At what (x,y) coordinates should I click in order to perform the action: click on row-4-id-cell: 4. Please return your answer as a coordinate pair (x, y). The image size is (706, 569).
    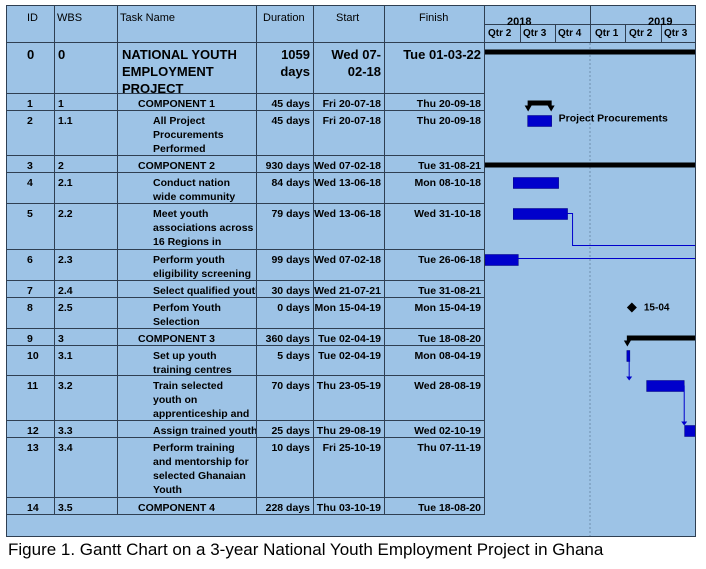
    Looking at the image, I should click on (31, 188).